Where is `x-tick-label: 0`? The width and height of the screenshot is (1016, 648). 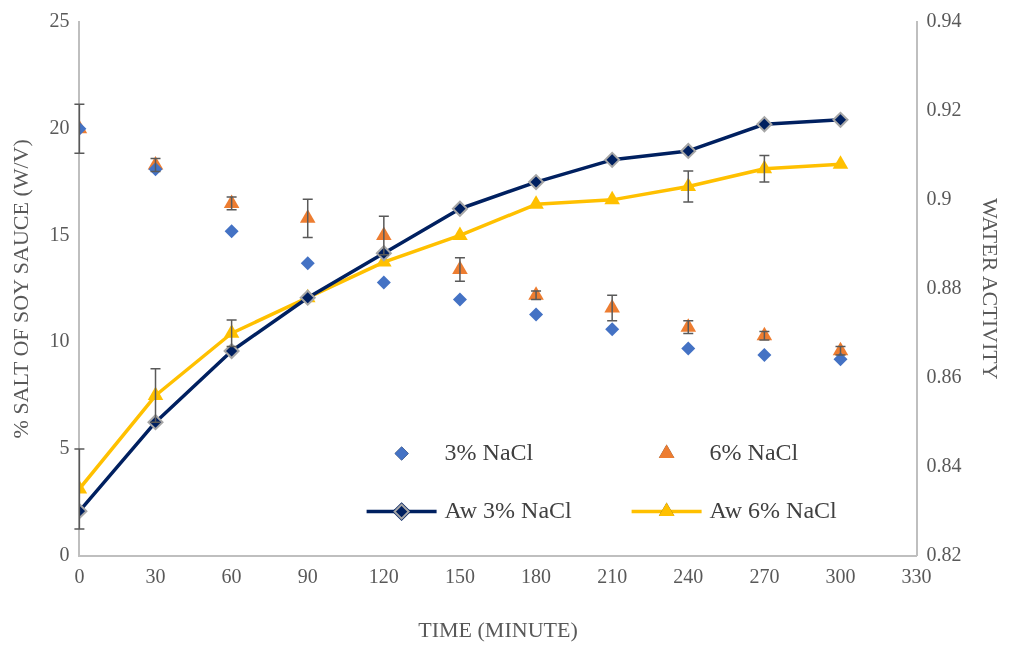
x-tick-label: 0 is located at coordinates (79, 575).